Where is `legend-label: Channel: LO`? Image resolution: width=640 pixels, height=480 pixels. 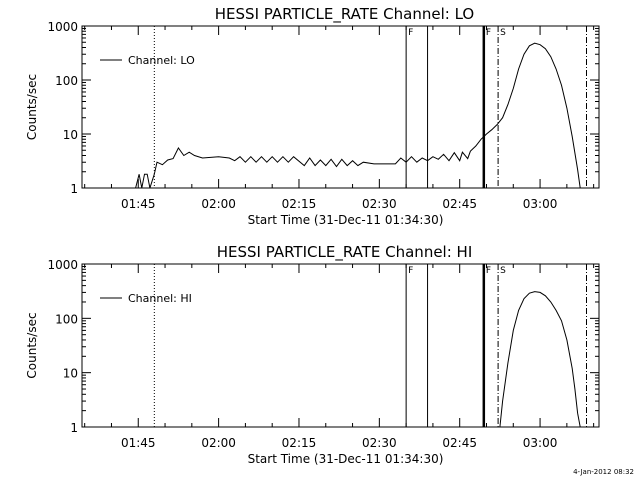 legend-label: Channel: LO is located at coordinates (161, 60).